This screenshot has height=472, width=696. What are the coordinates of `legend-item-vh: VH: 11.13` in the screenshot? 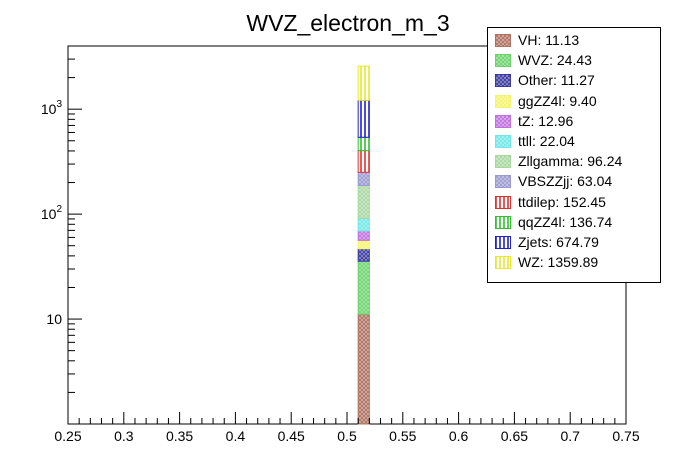 It's located at (574, 41).